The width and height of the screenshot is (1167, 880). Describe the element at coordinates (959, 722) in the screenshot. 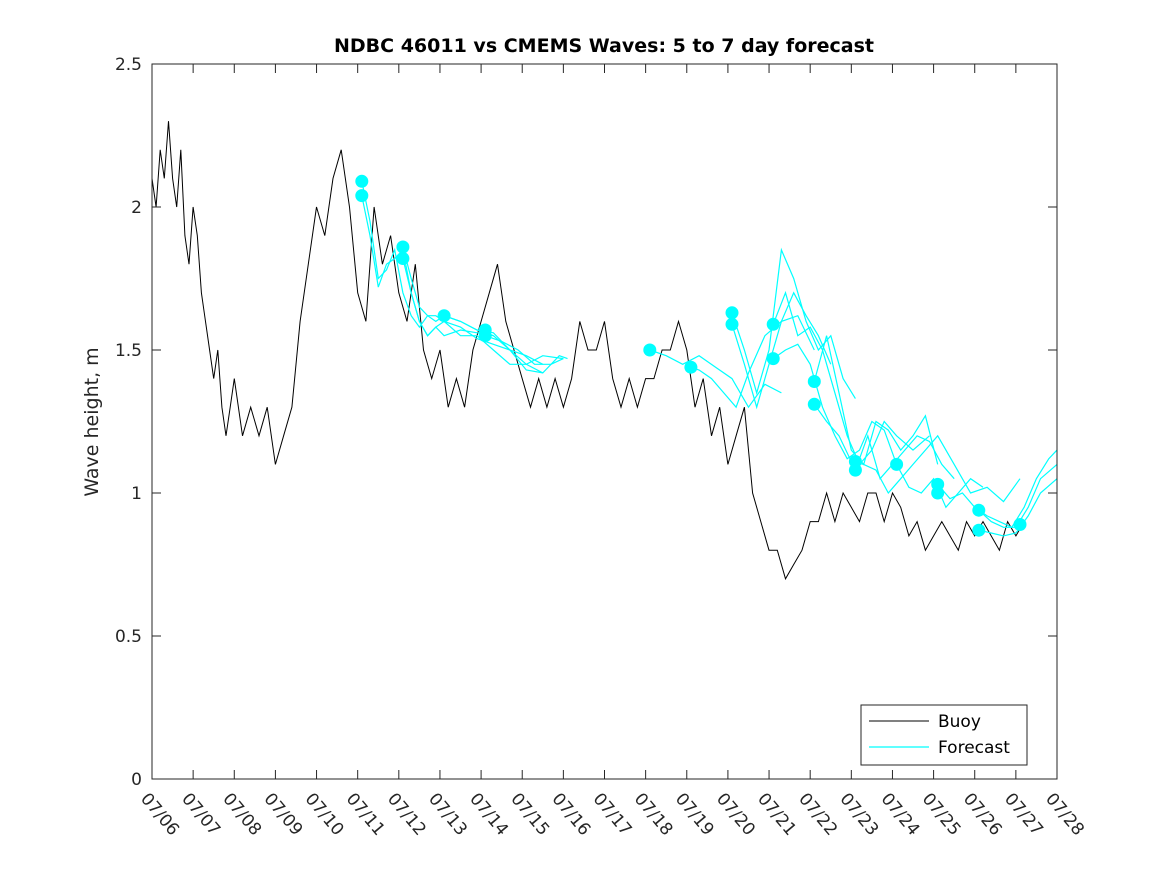

I see `legend-buoy-label: Buoy` at that location.